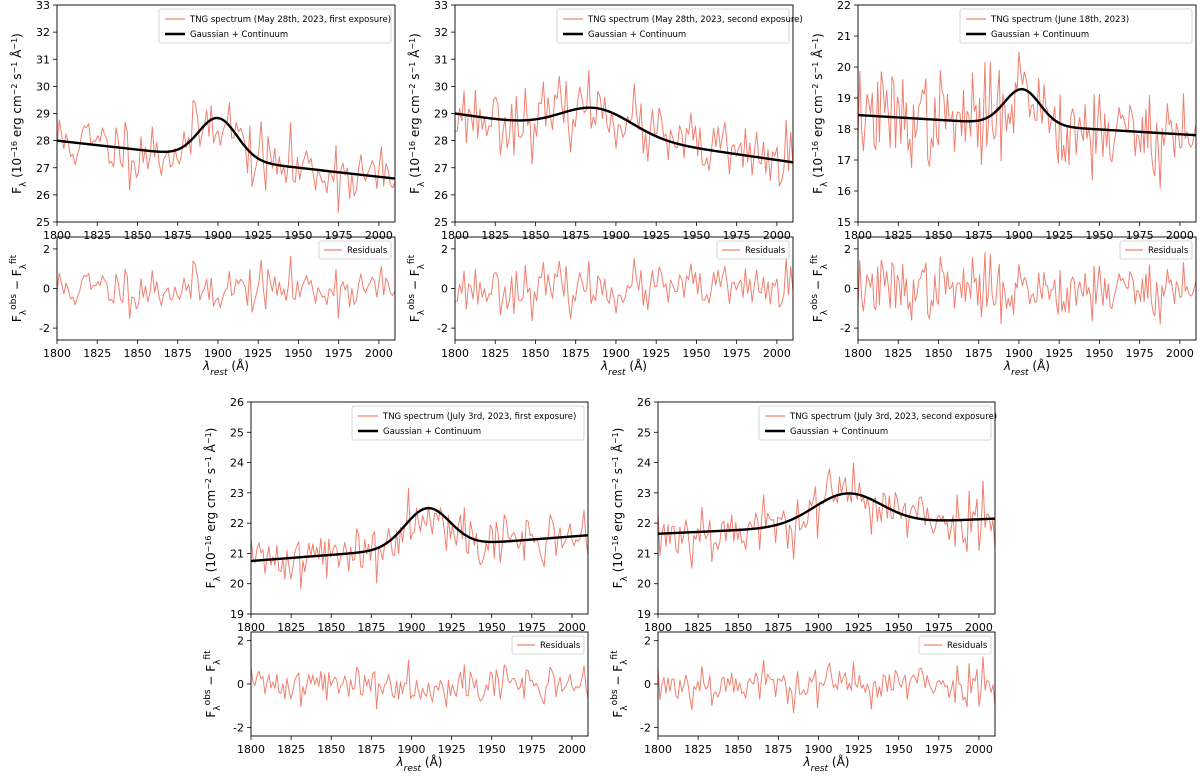 The width and height of the screenshot is (1200, 776). I want to click on res-4-xtick-label: 1975, so click(939, 749).